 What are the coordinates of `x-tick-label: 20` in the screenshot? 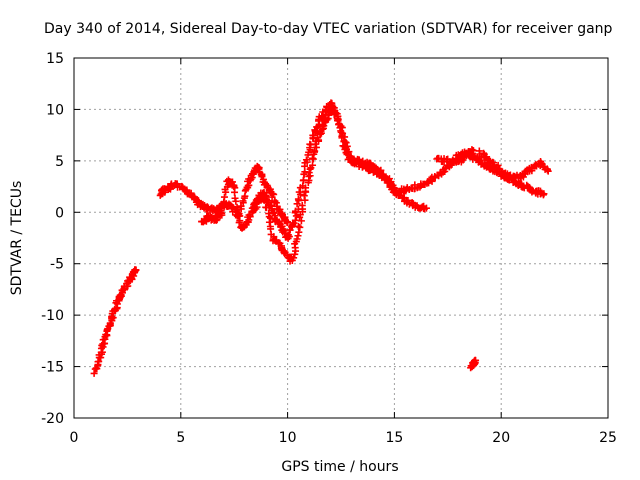 It's located at (501, 438).